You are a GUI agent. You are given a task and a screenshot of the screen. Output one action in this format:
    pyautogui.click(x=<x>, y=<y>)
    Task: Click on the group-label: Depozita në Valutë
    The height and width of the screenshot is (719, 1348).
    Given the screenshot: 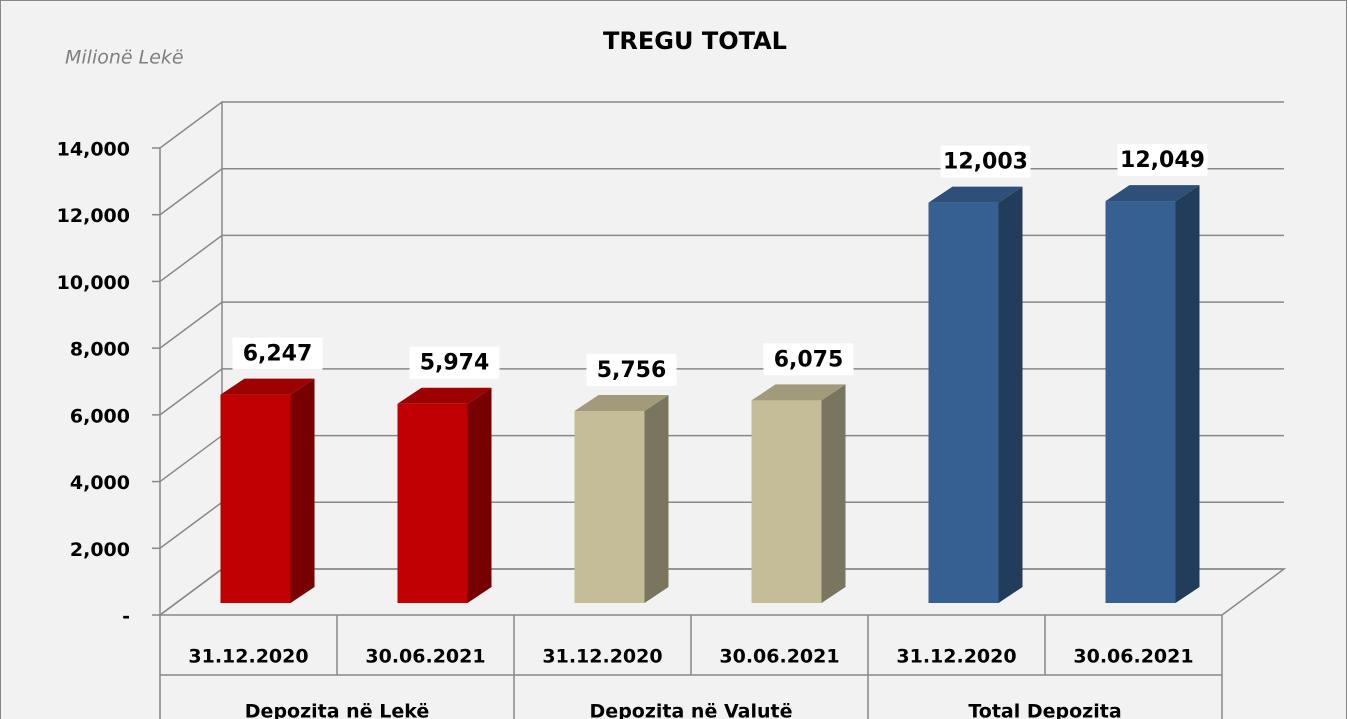 What is the action you would take?
    pyautogui.click(x=691, y=710)
    